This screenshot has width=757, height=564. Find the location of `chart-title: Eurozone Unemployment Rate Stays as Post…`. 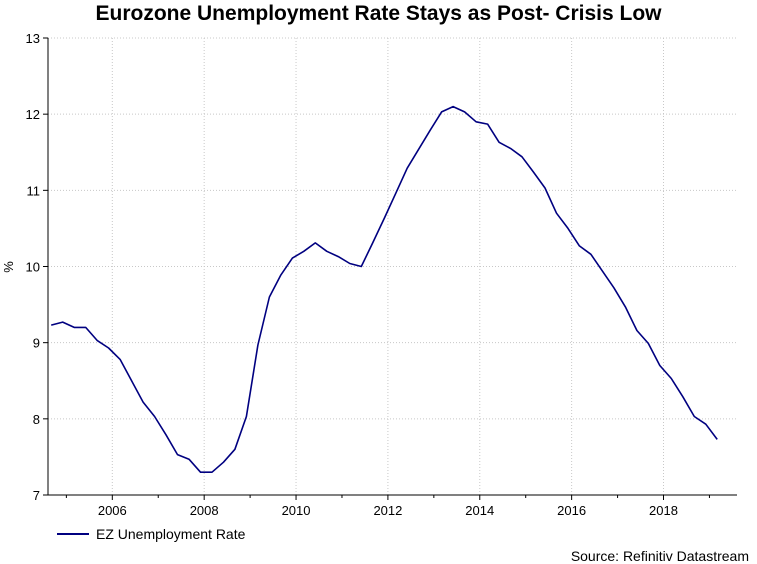

chart-title: Eurozone Unemployment Rate Stays as Post… is located at coordinates (378, 13).